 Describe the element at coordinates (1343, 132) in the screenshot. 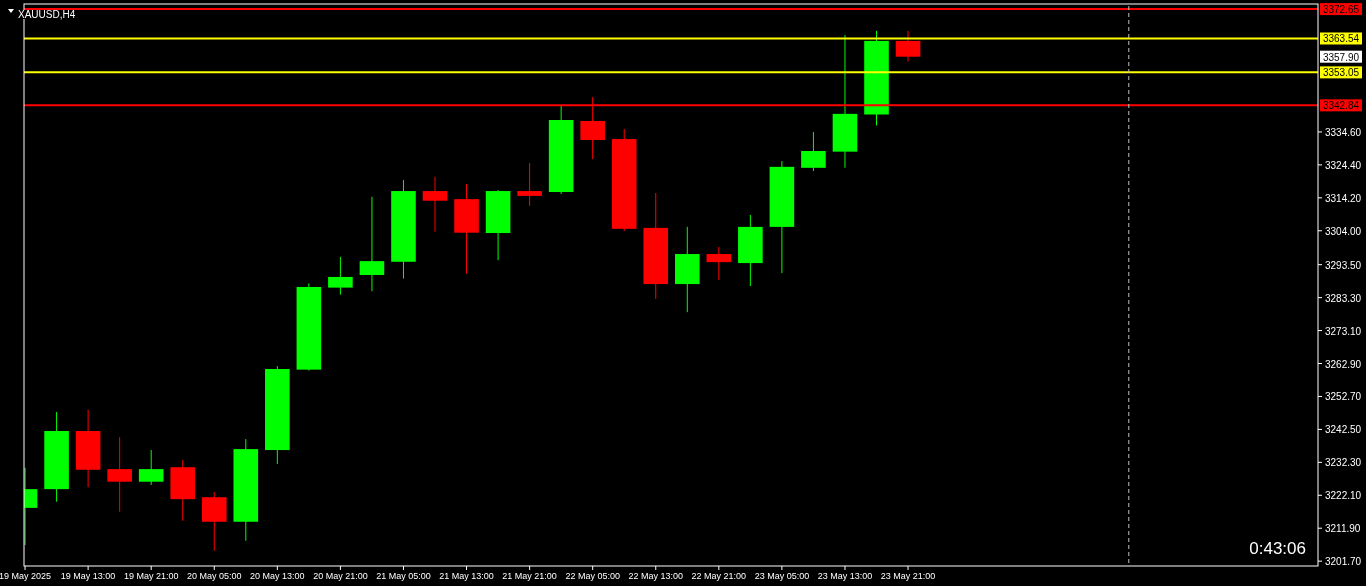

I see `y-tick-label: 3334.60` at that location.